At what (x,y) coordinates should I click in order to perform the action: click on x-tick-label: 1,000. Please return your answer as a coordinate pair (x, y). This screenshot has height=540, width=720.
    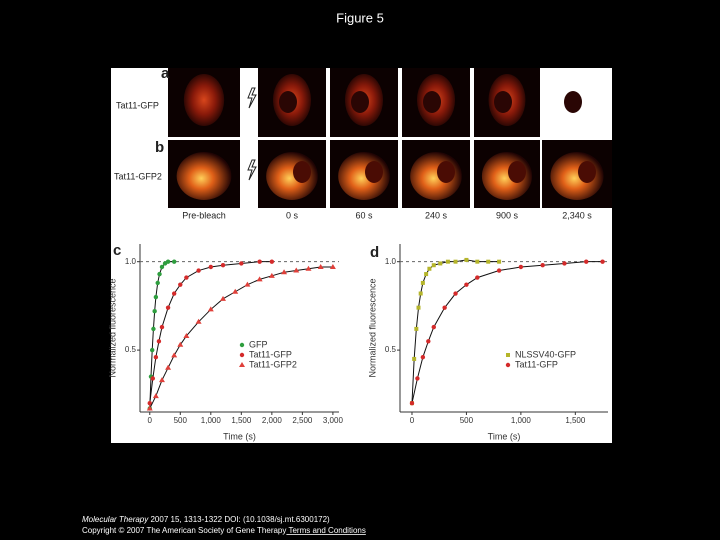
    Looking at the image, I should click on (521, 420).